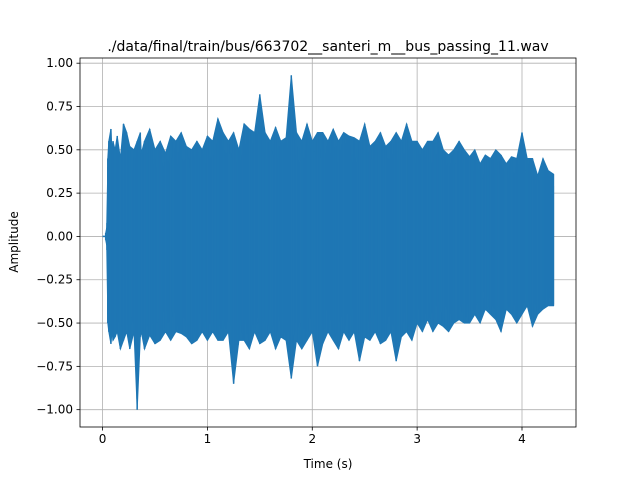 The height and width of the screenshot is (484, 640). I want to click on y-tick-label: 1.00, so click(59, 63).